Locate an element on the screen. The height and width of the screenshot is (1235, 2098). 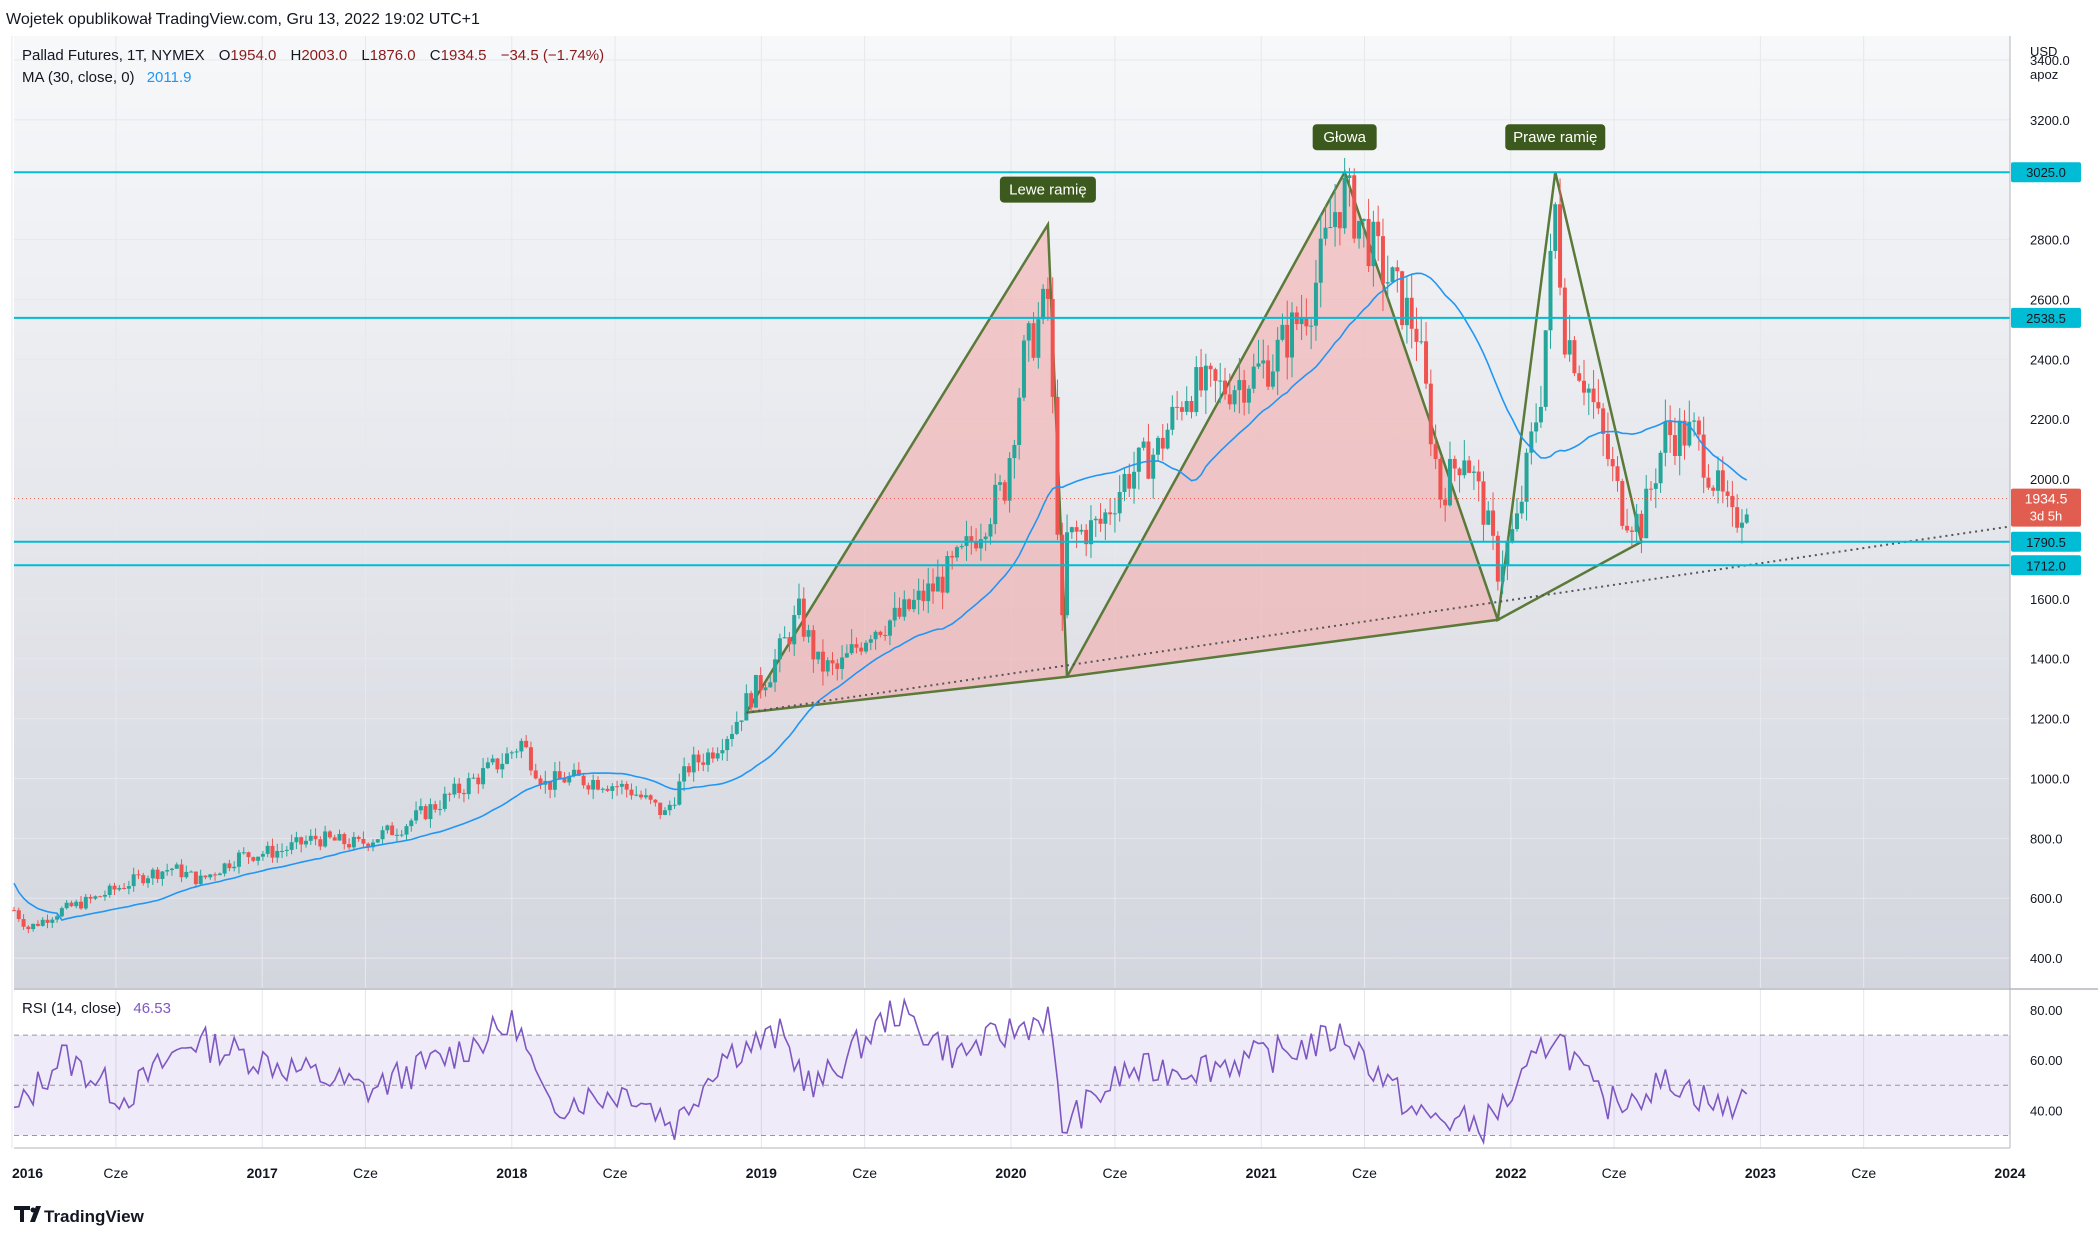
time-tick-label: 2017 is located at coordinates (262, 1173).